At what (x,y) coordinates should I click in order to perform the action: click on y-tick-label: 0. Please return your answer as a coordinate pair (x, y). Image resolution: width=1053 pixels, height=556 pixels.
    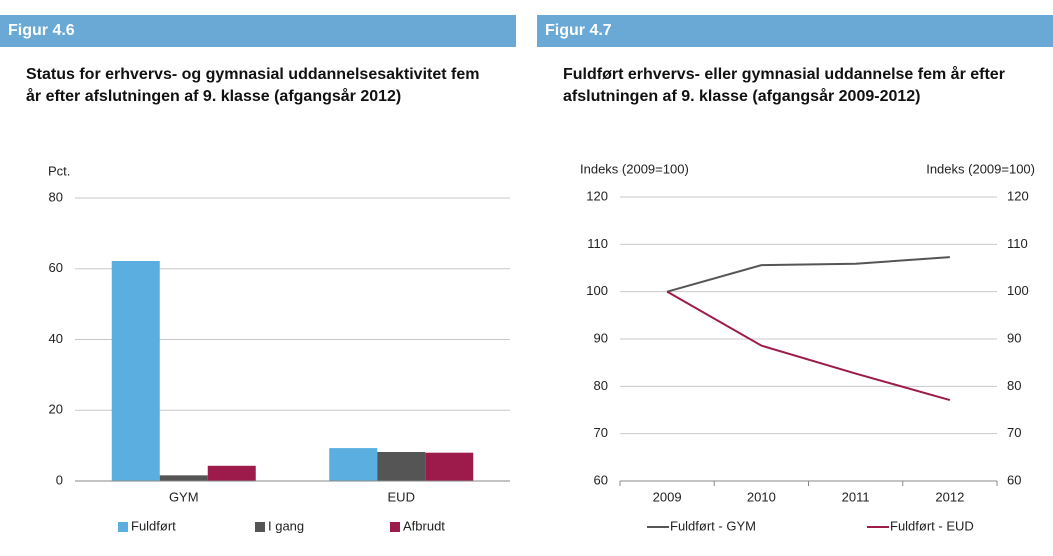
    Looking at the image, I should click on (59, 479).